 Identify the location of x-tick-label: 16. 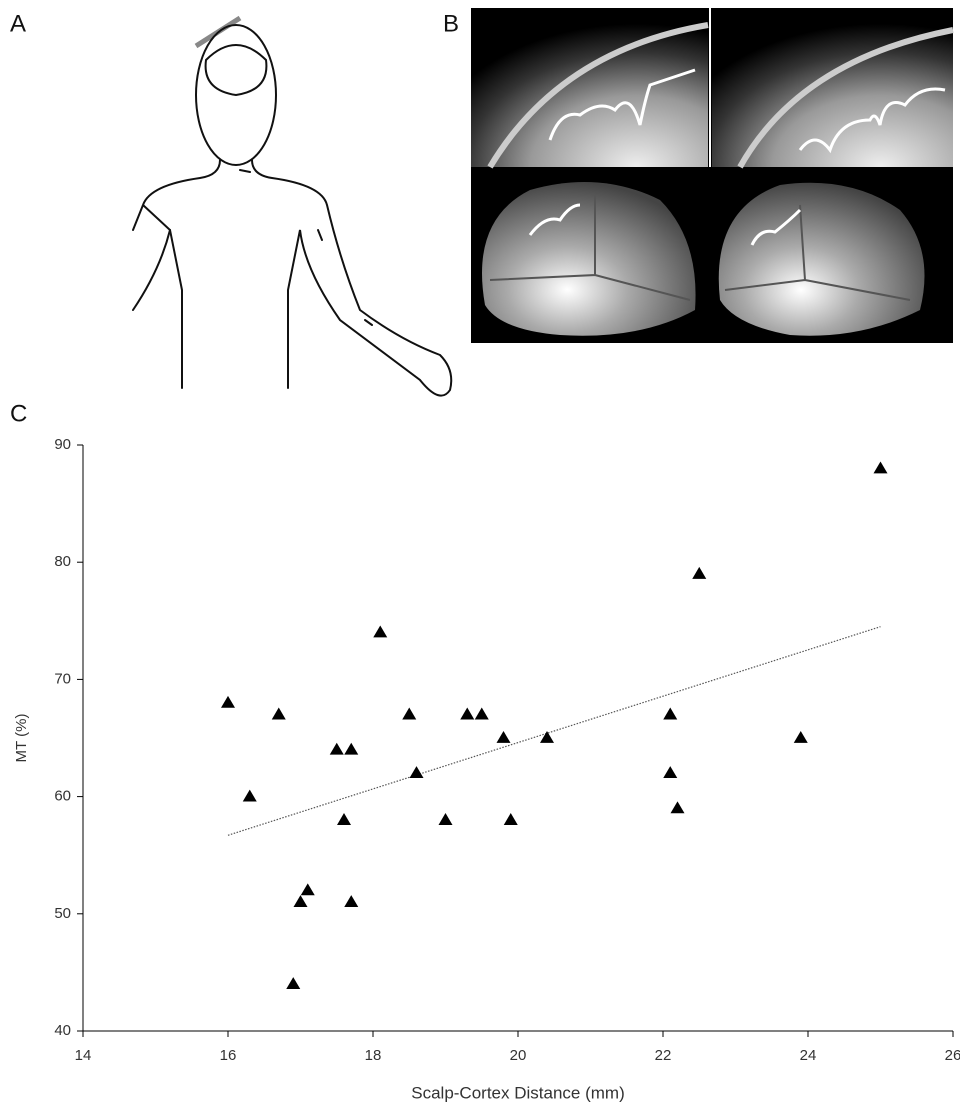
(228, 1055).